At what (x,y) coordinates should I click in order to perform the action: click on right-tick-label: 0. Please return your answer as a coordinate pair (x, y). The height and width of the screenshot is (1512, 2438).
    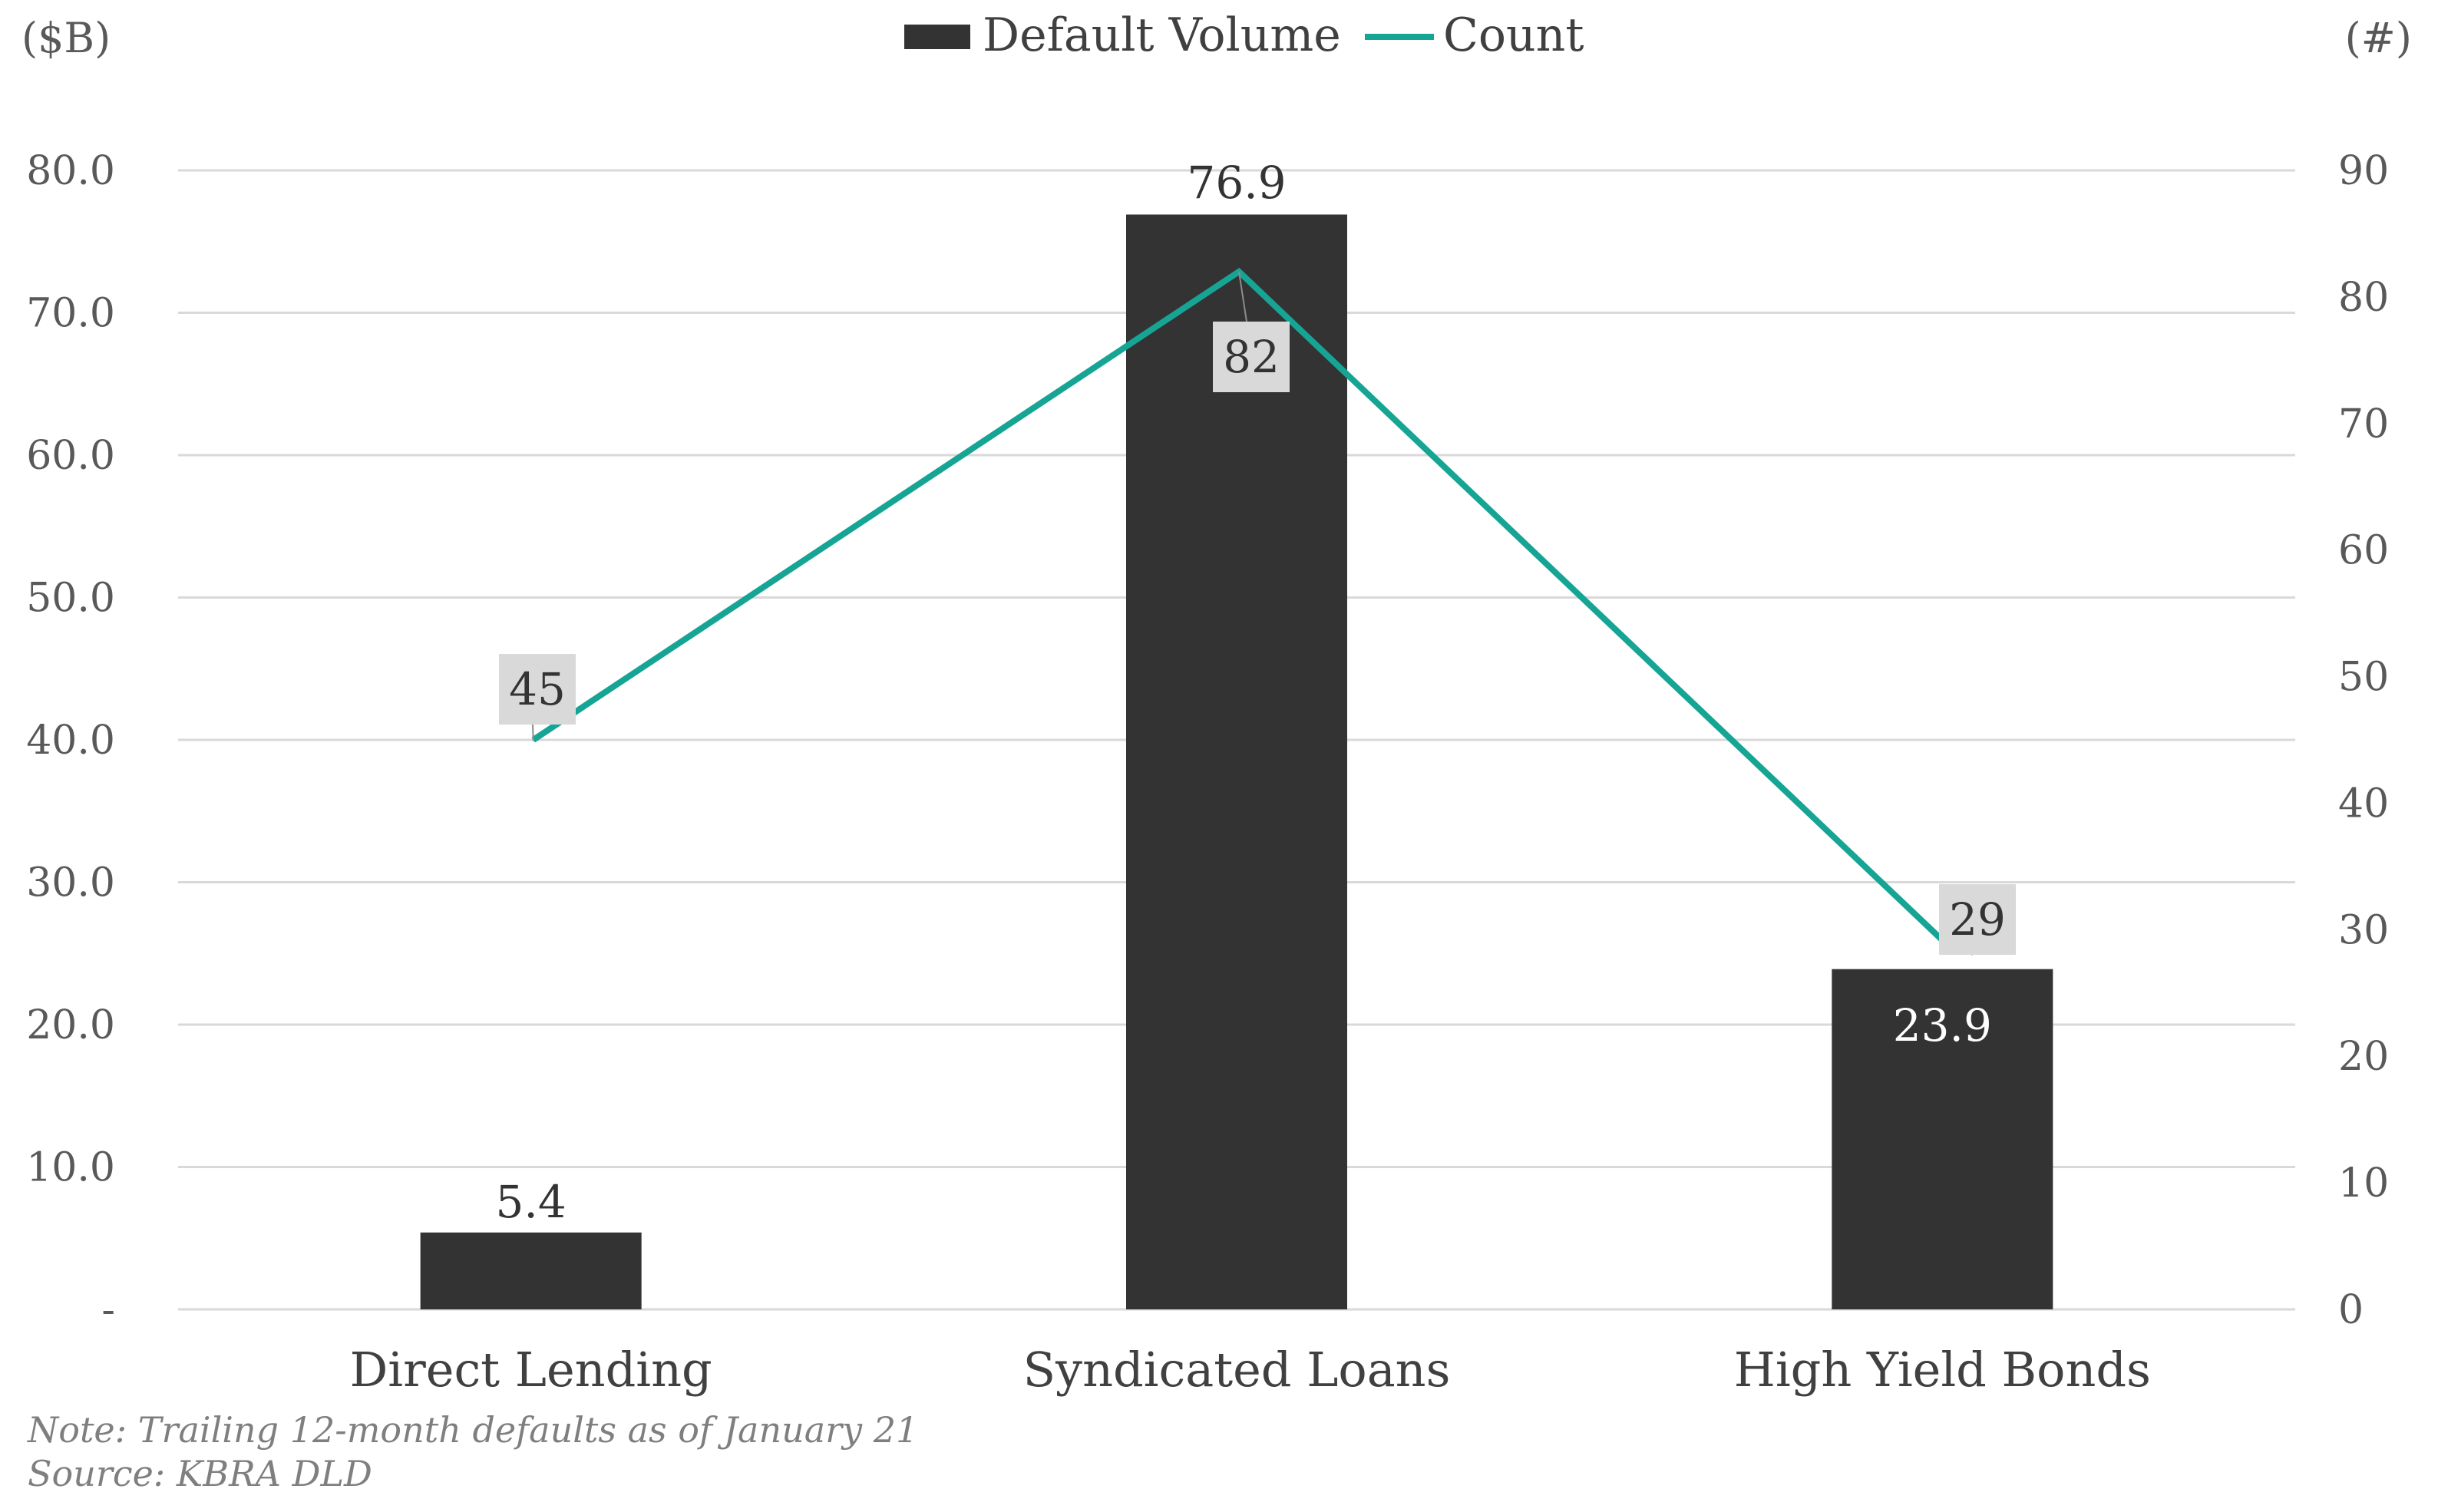
    Looking at the image, I should click on (2351, 1310).